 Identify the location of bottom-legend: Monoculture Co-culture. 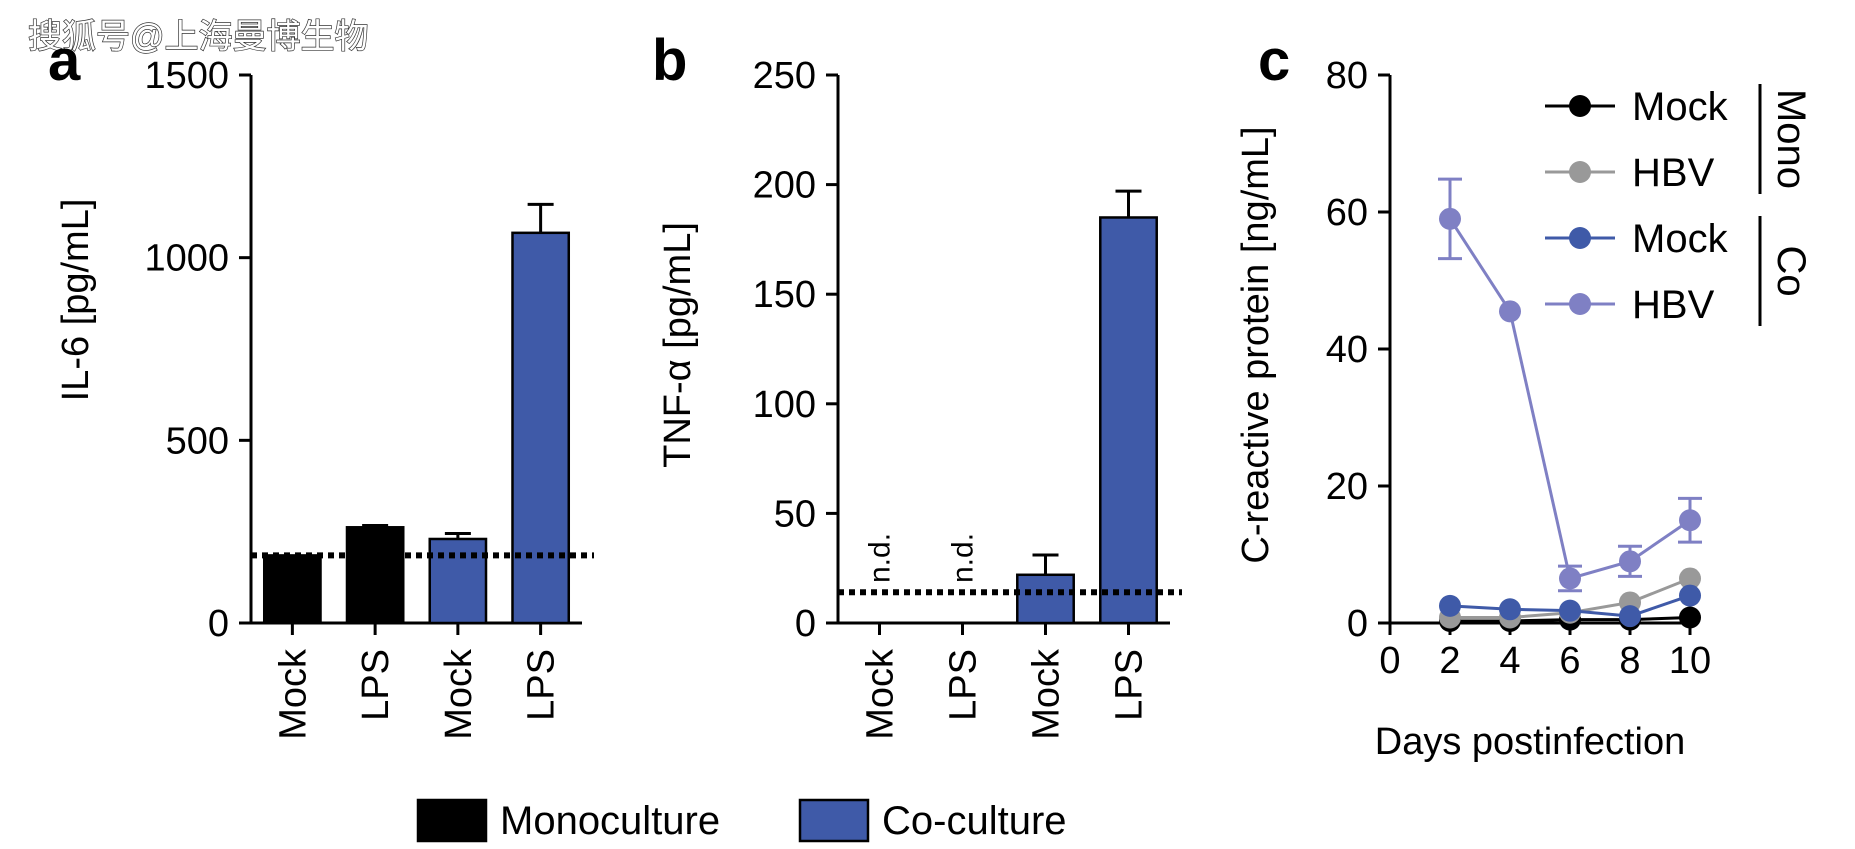
(741, 820).